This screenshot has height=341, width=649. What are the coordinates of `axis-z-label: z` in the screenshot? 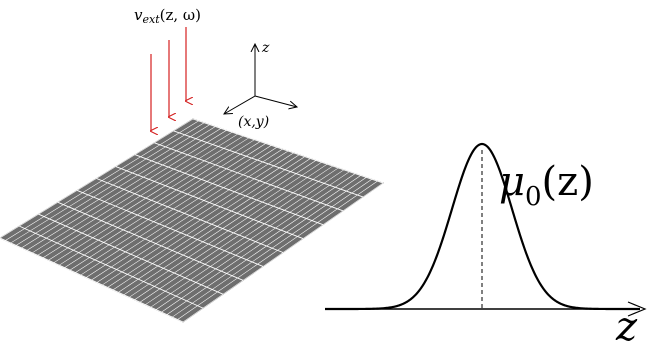 It's located at (265, 48).